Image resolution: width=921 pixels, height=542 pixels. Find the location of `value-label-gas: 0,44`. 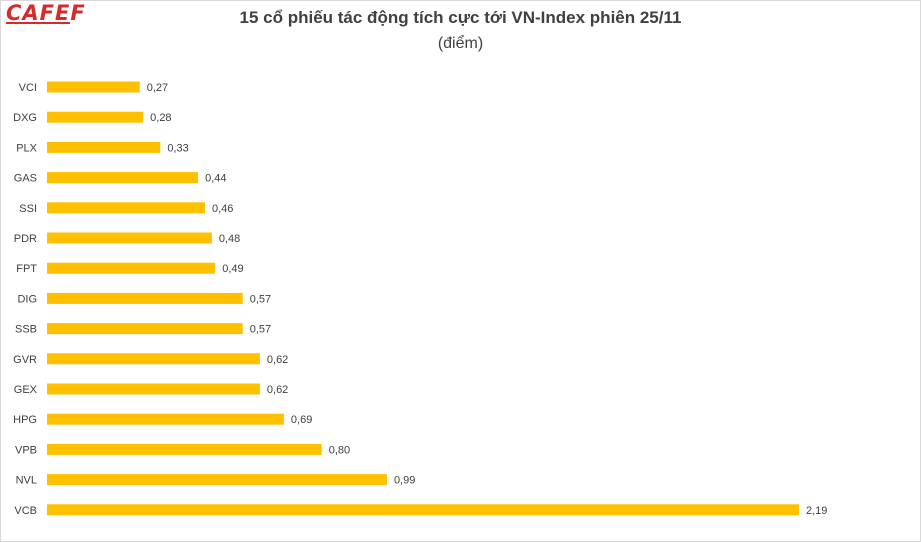

value-label-gas: 0,44 is located at coordinates (215, 179).